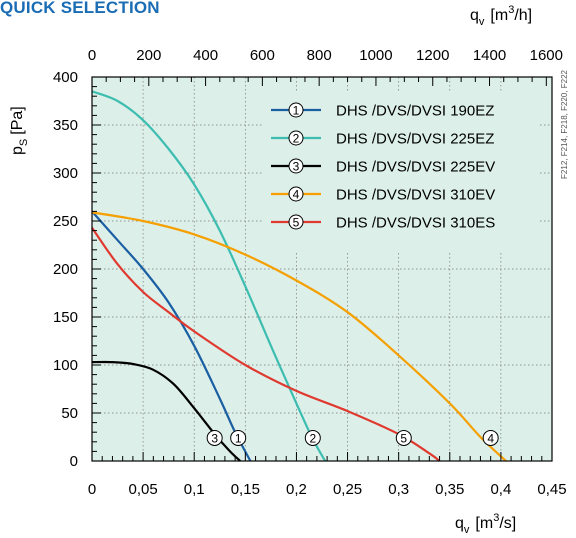 The height and width of the screenshot is (538, 576). I want to click on y-tick-label: 250, so click(65, 221).